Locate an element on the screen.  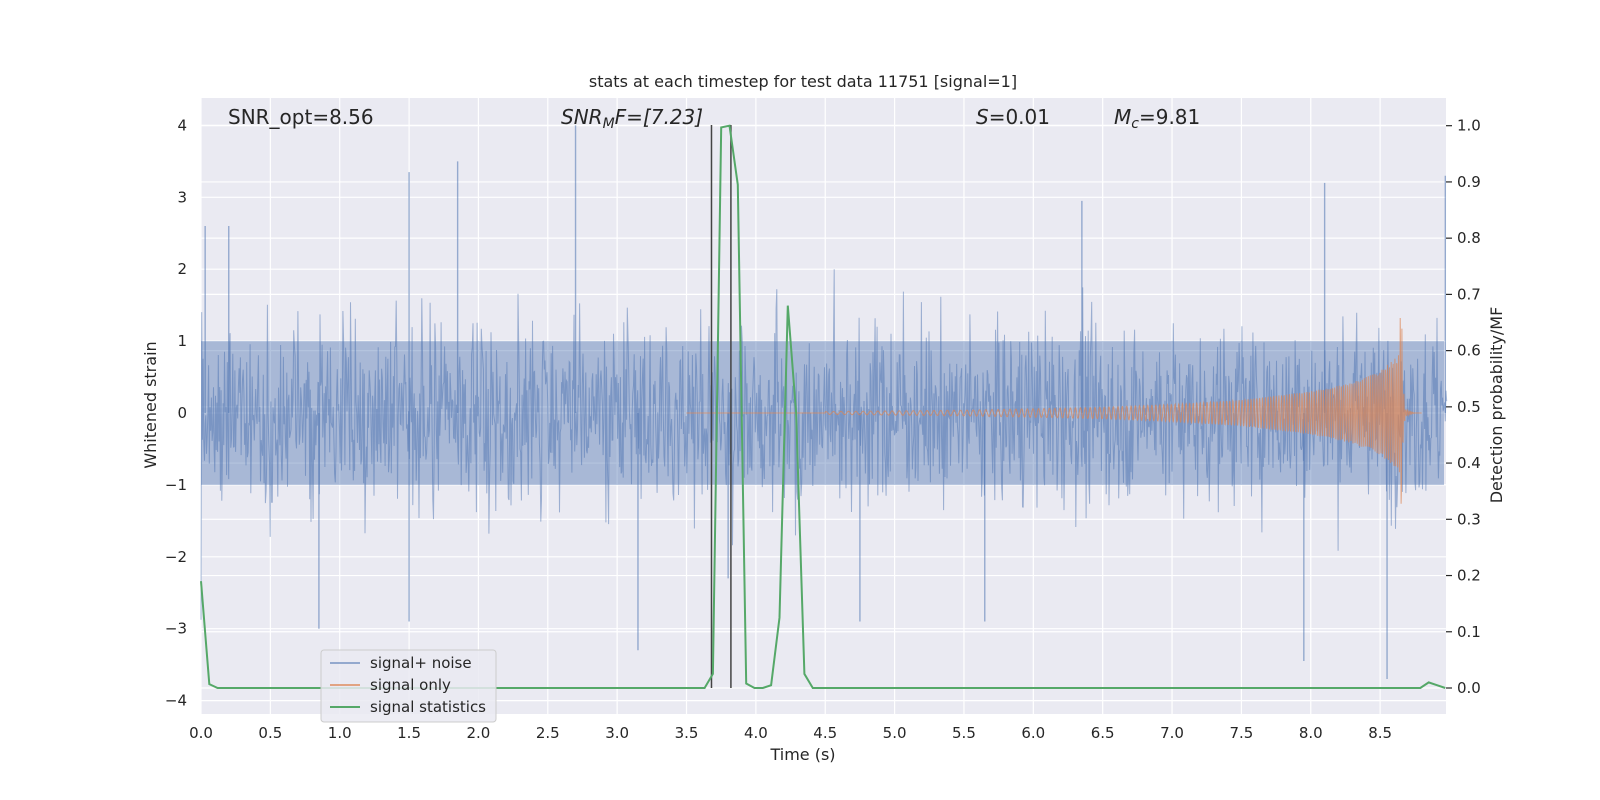
y-tick-label: −4 is located at coordinates (176, 701).